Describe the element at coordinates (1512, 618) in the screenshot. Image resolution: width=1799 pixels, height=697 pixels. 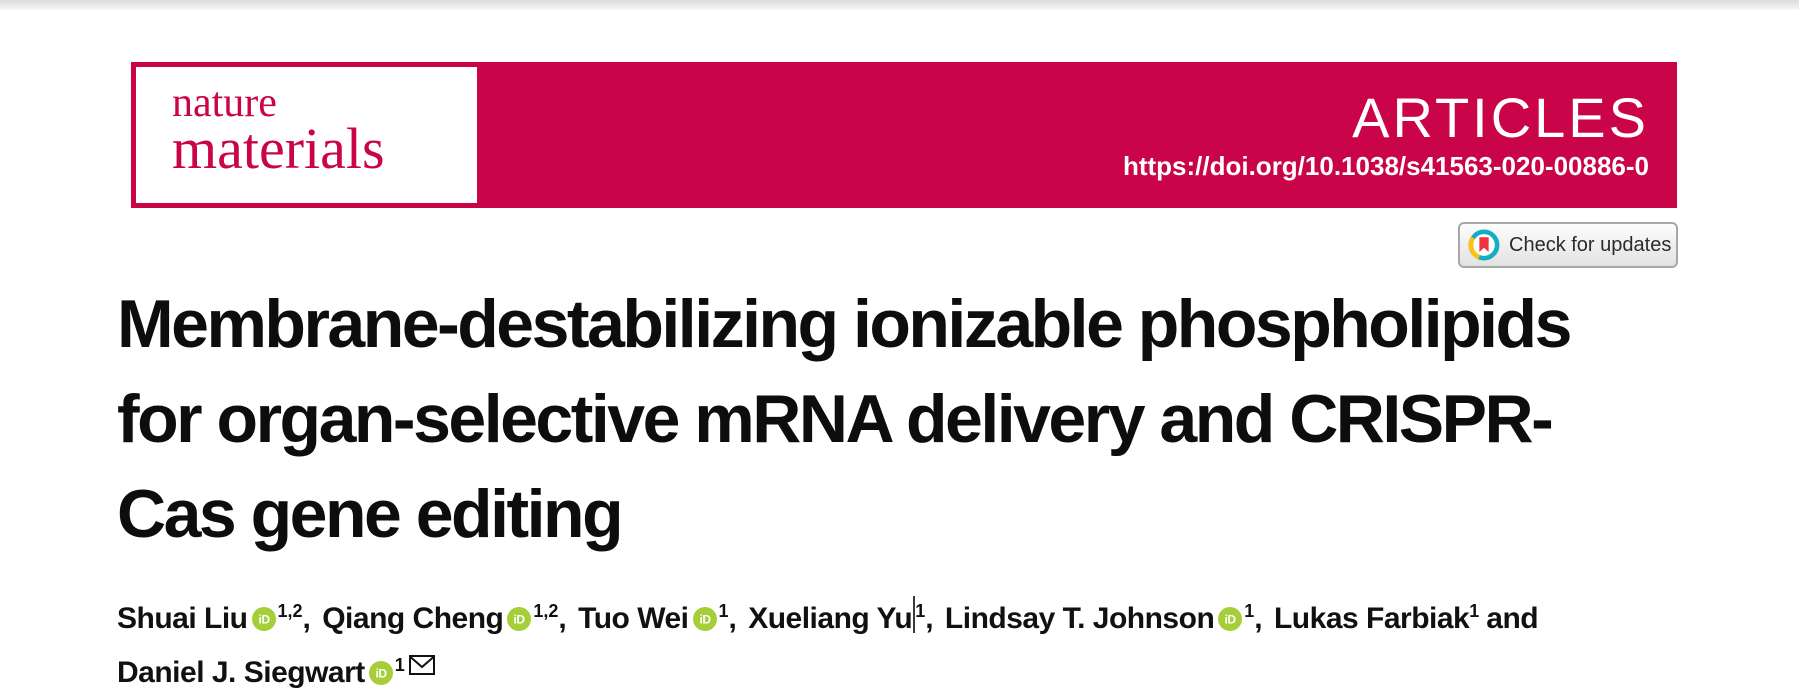
I see `and-word: and` at that location.